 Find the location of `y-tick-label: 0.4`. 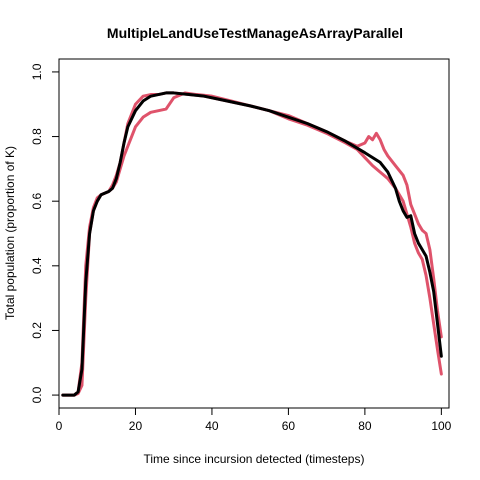

y-tick-label: 0.4 is located at coordinates (37, 265).